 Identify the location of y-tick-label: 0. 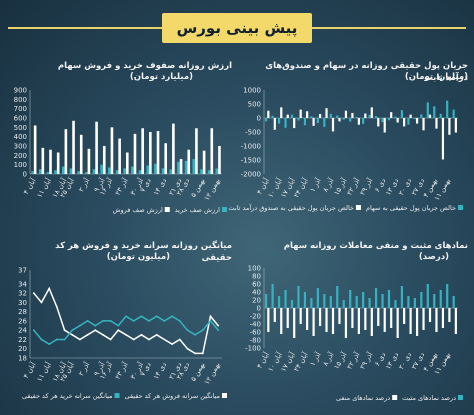
(259, 119).